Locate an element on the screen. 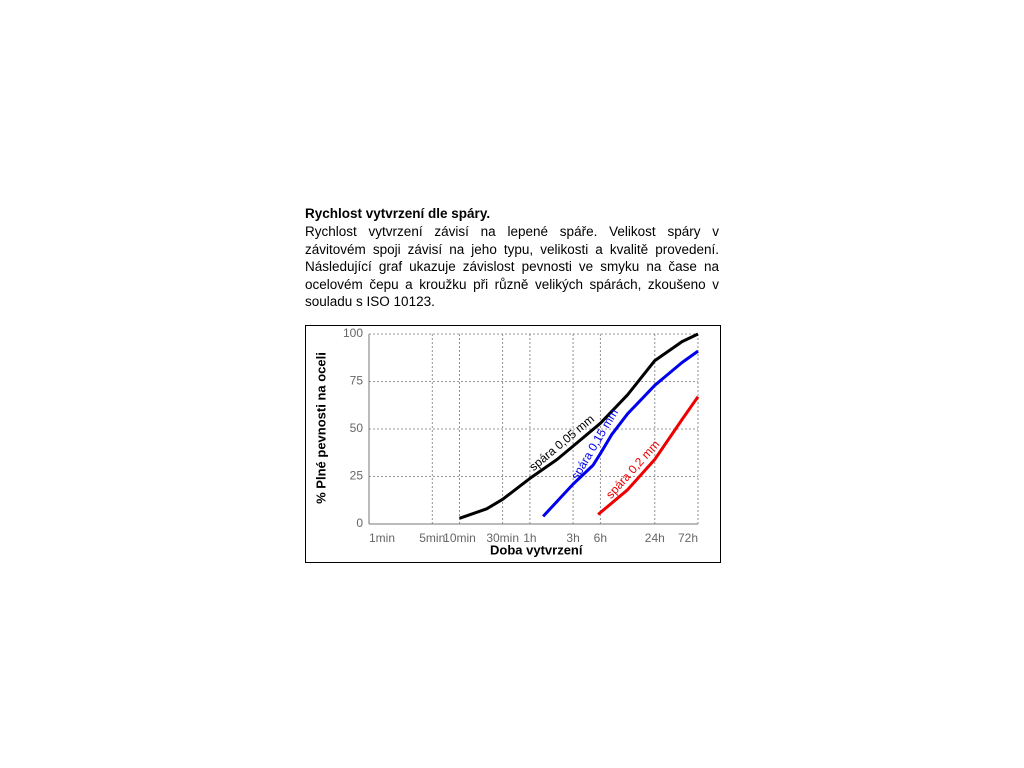 The image size is (1024, 768). y-tick-label: 100 is located at coordinates (353, 333).